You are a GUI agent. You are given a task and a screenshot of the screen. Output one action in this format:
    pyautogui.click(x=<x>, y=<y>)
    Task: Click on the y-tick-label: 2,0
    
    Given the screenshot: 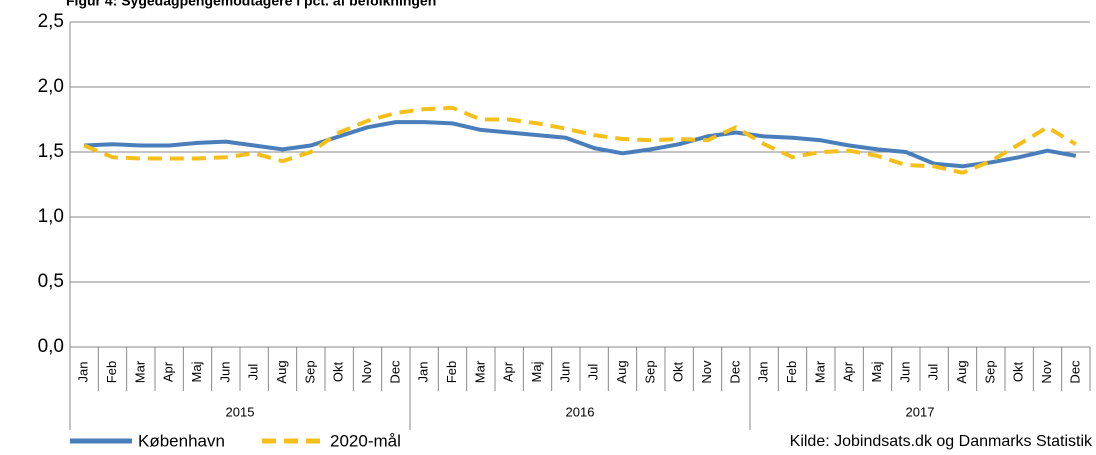 What is the action you would take?
    pyautogui.click(x=51, y=86)
    